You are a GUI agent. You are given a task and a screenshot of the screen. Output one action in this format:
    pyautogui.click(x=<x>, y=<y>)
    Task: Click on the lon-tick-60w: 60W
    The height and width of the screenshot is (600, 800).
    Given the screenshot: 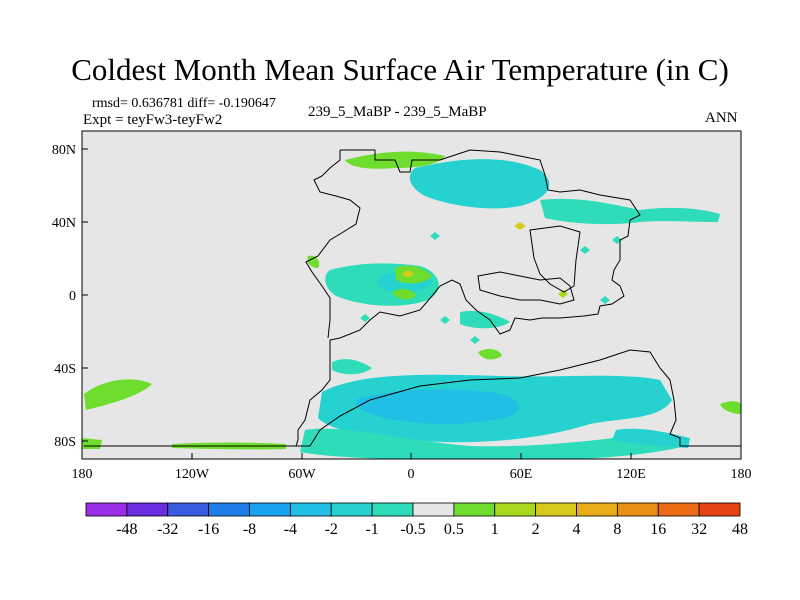 What is the action you would take?
    pyautogui.click(x=302, y=474)
    